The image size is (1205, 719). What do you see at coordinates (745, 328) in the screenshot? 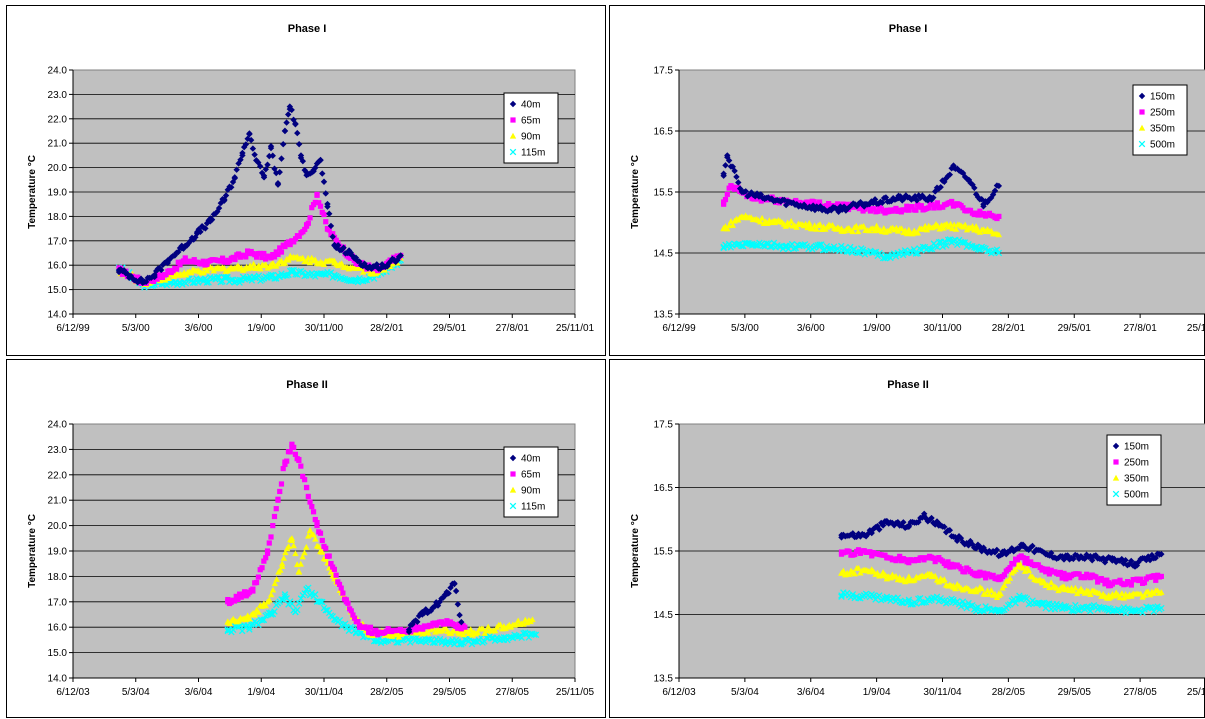
I see `x-tick-label: 5/3/00` at bounding box center [745, 328].